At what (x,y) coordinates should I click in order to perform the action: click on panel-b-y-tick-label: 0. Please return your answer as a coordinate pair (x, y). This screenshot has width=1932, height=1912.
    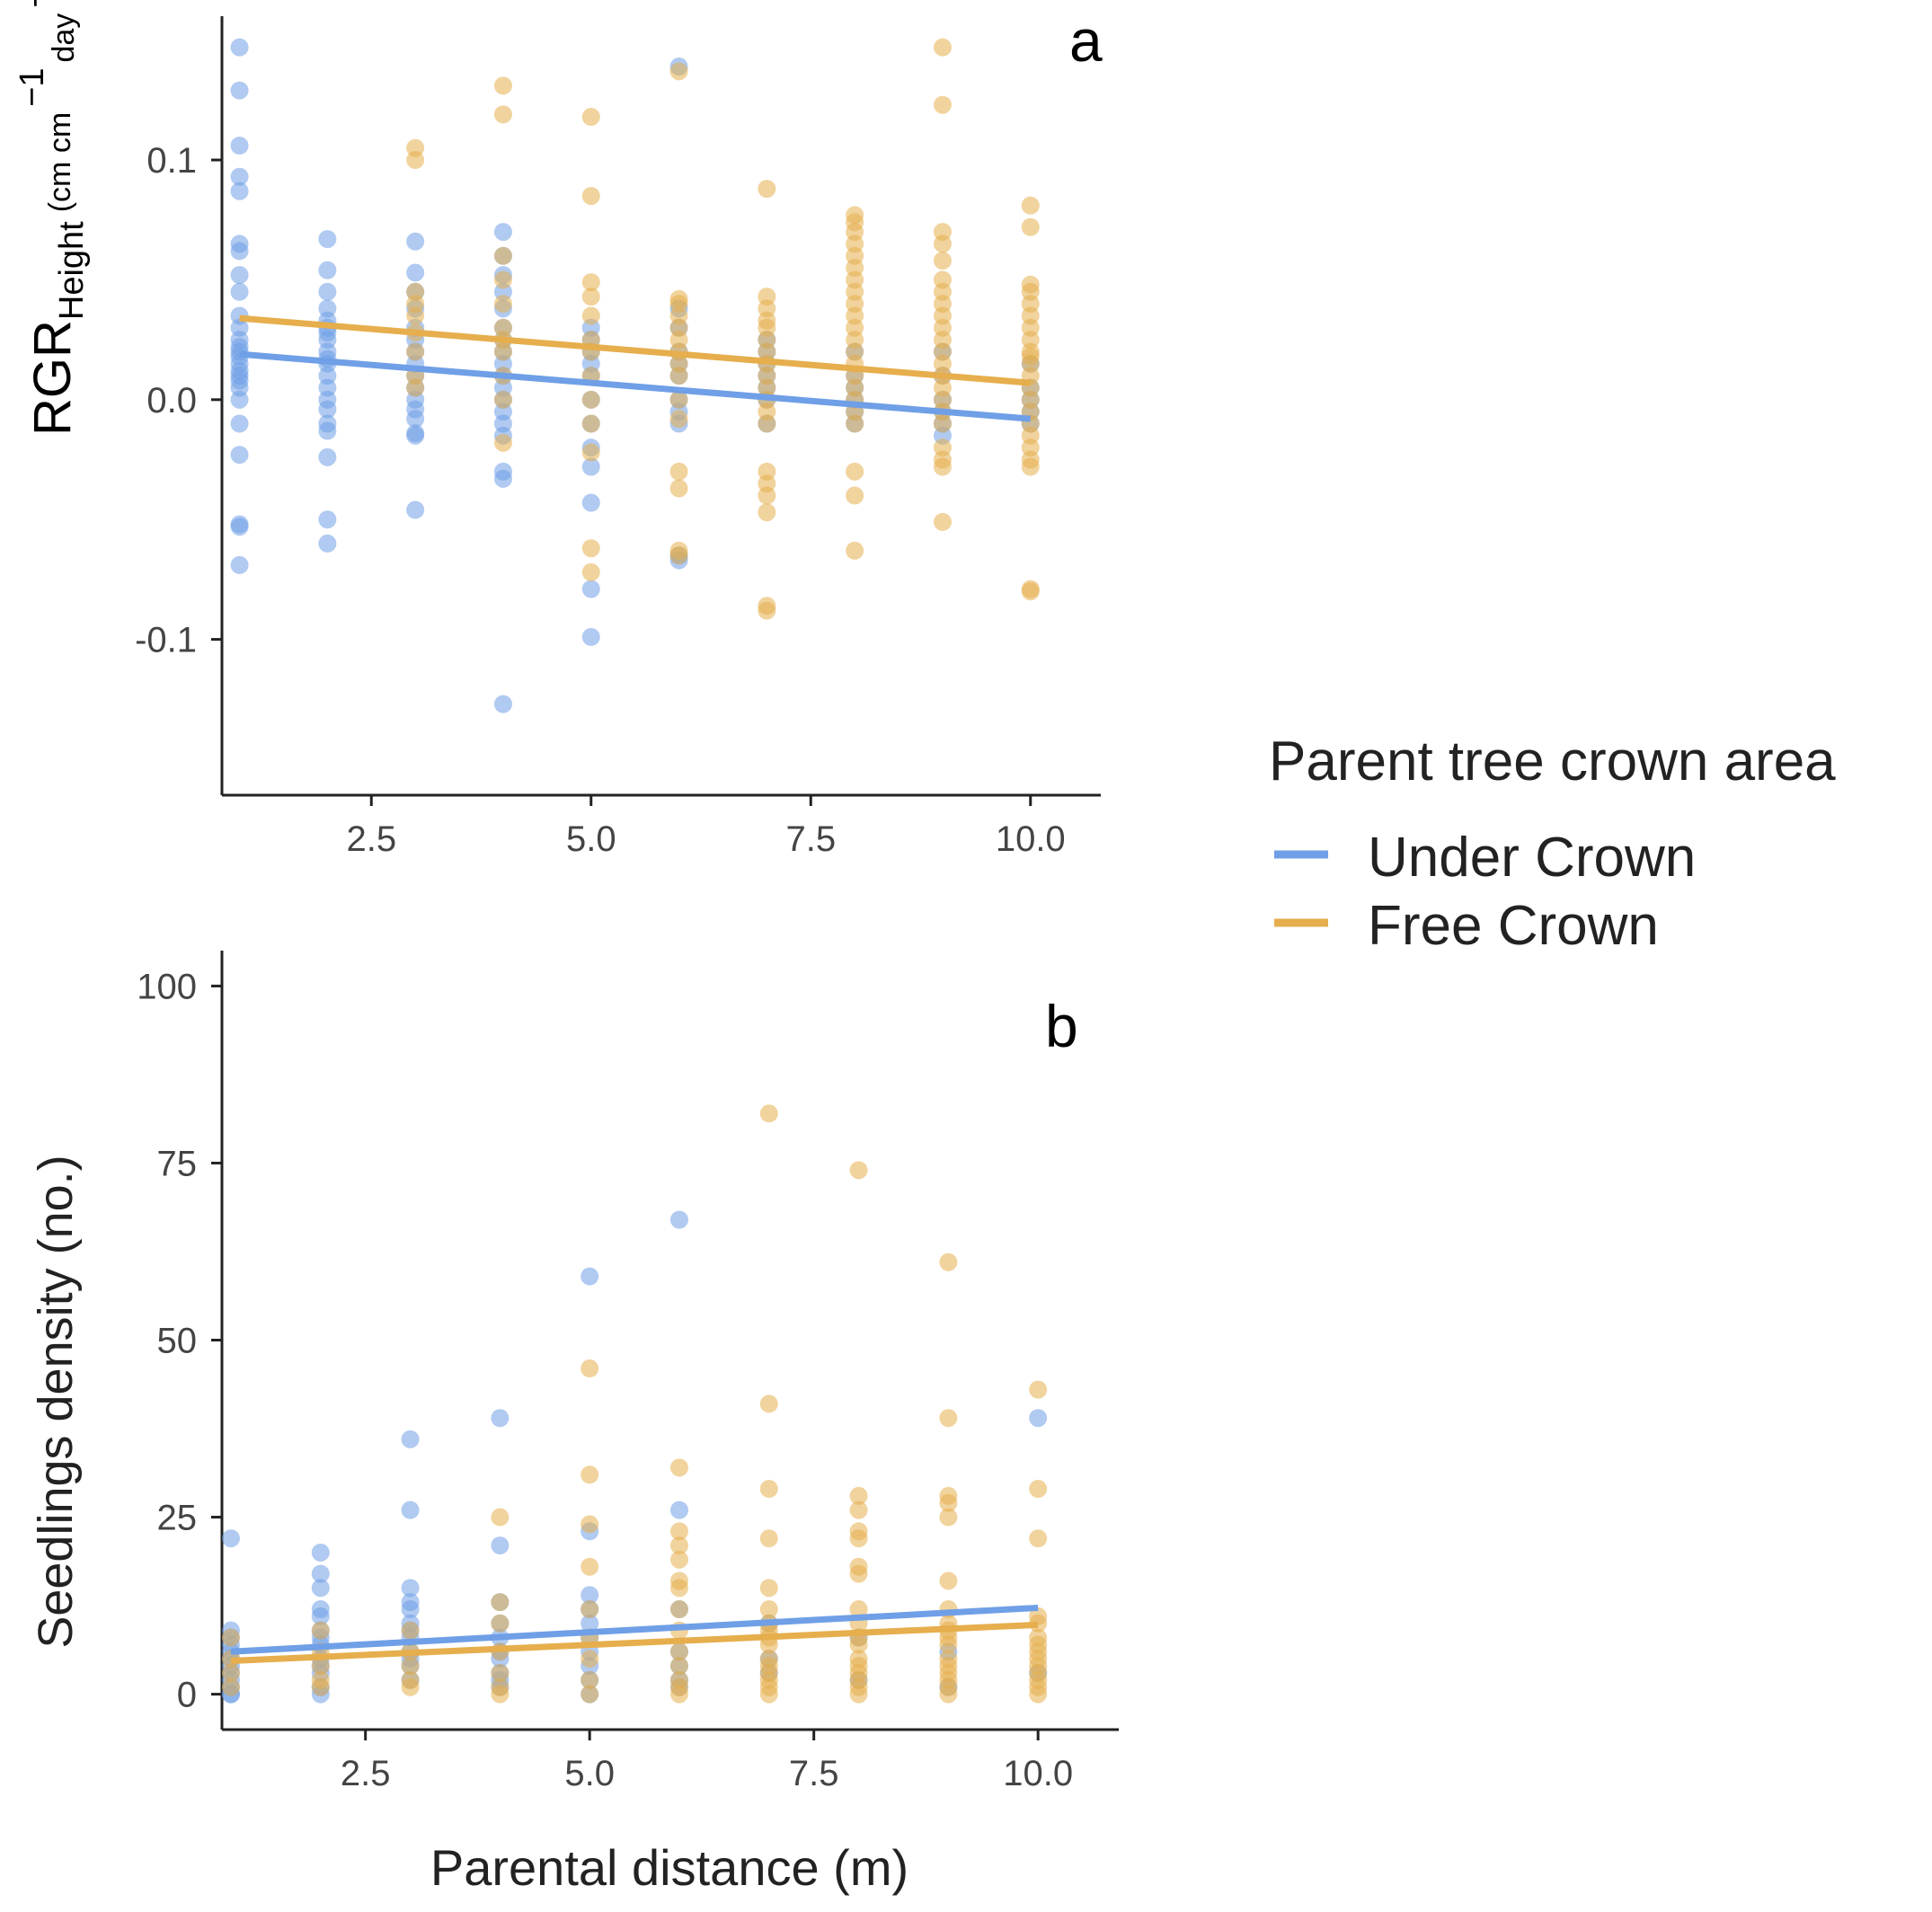
    Looking at the image, I should click on (187, 1695).